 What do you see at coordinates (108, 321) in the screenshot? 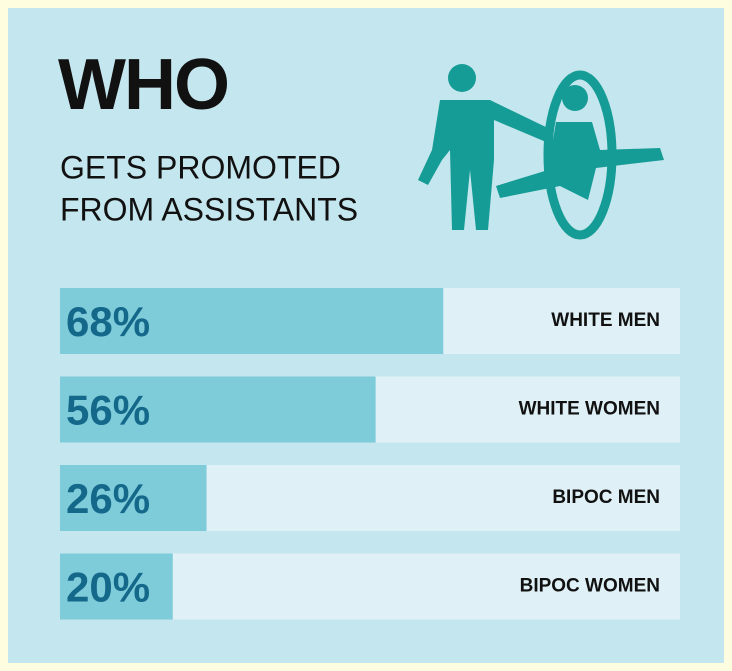
I see `value-label: 68%` at bounding box center [108, 321].